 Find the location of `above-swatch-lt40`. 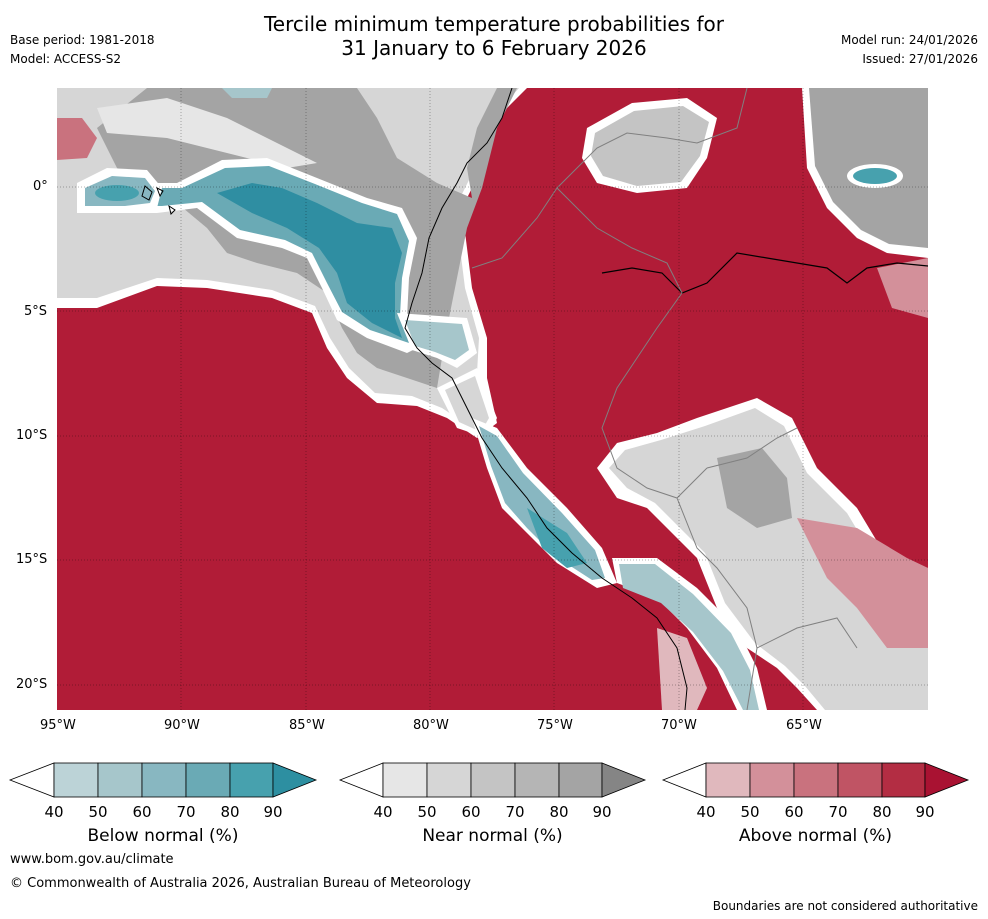

above-swatch-lt40 is located at coordinates (684, 780).